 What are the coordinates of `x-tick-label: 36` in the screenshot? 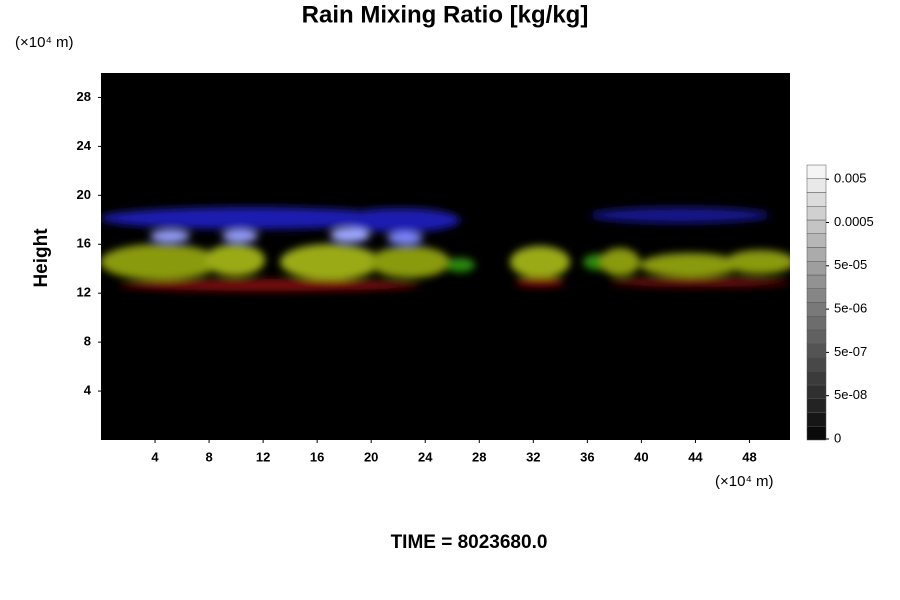 It's located at (587, 456).